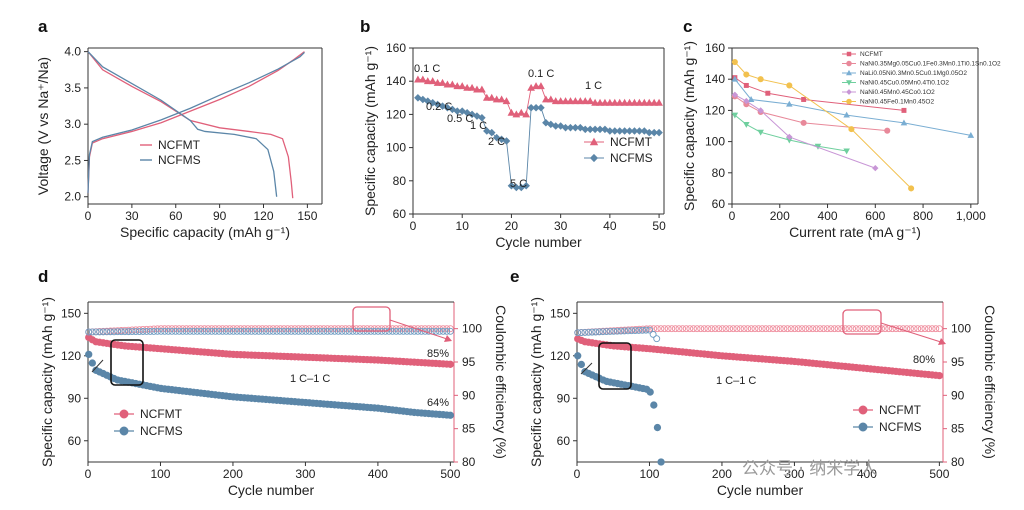 This screenshot has height=510, width=1024. I want to click on y-tick-label: 60, so click(719, 204).